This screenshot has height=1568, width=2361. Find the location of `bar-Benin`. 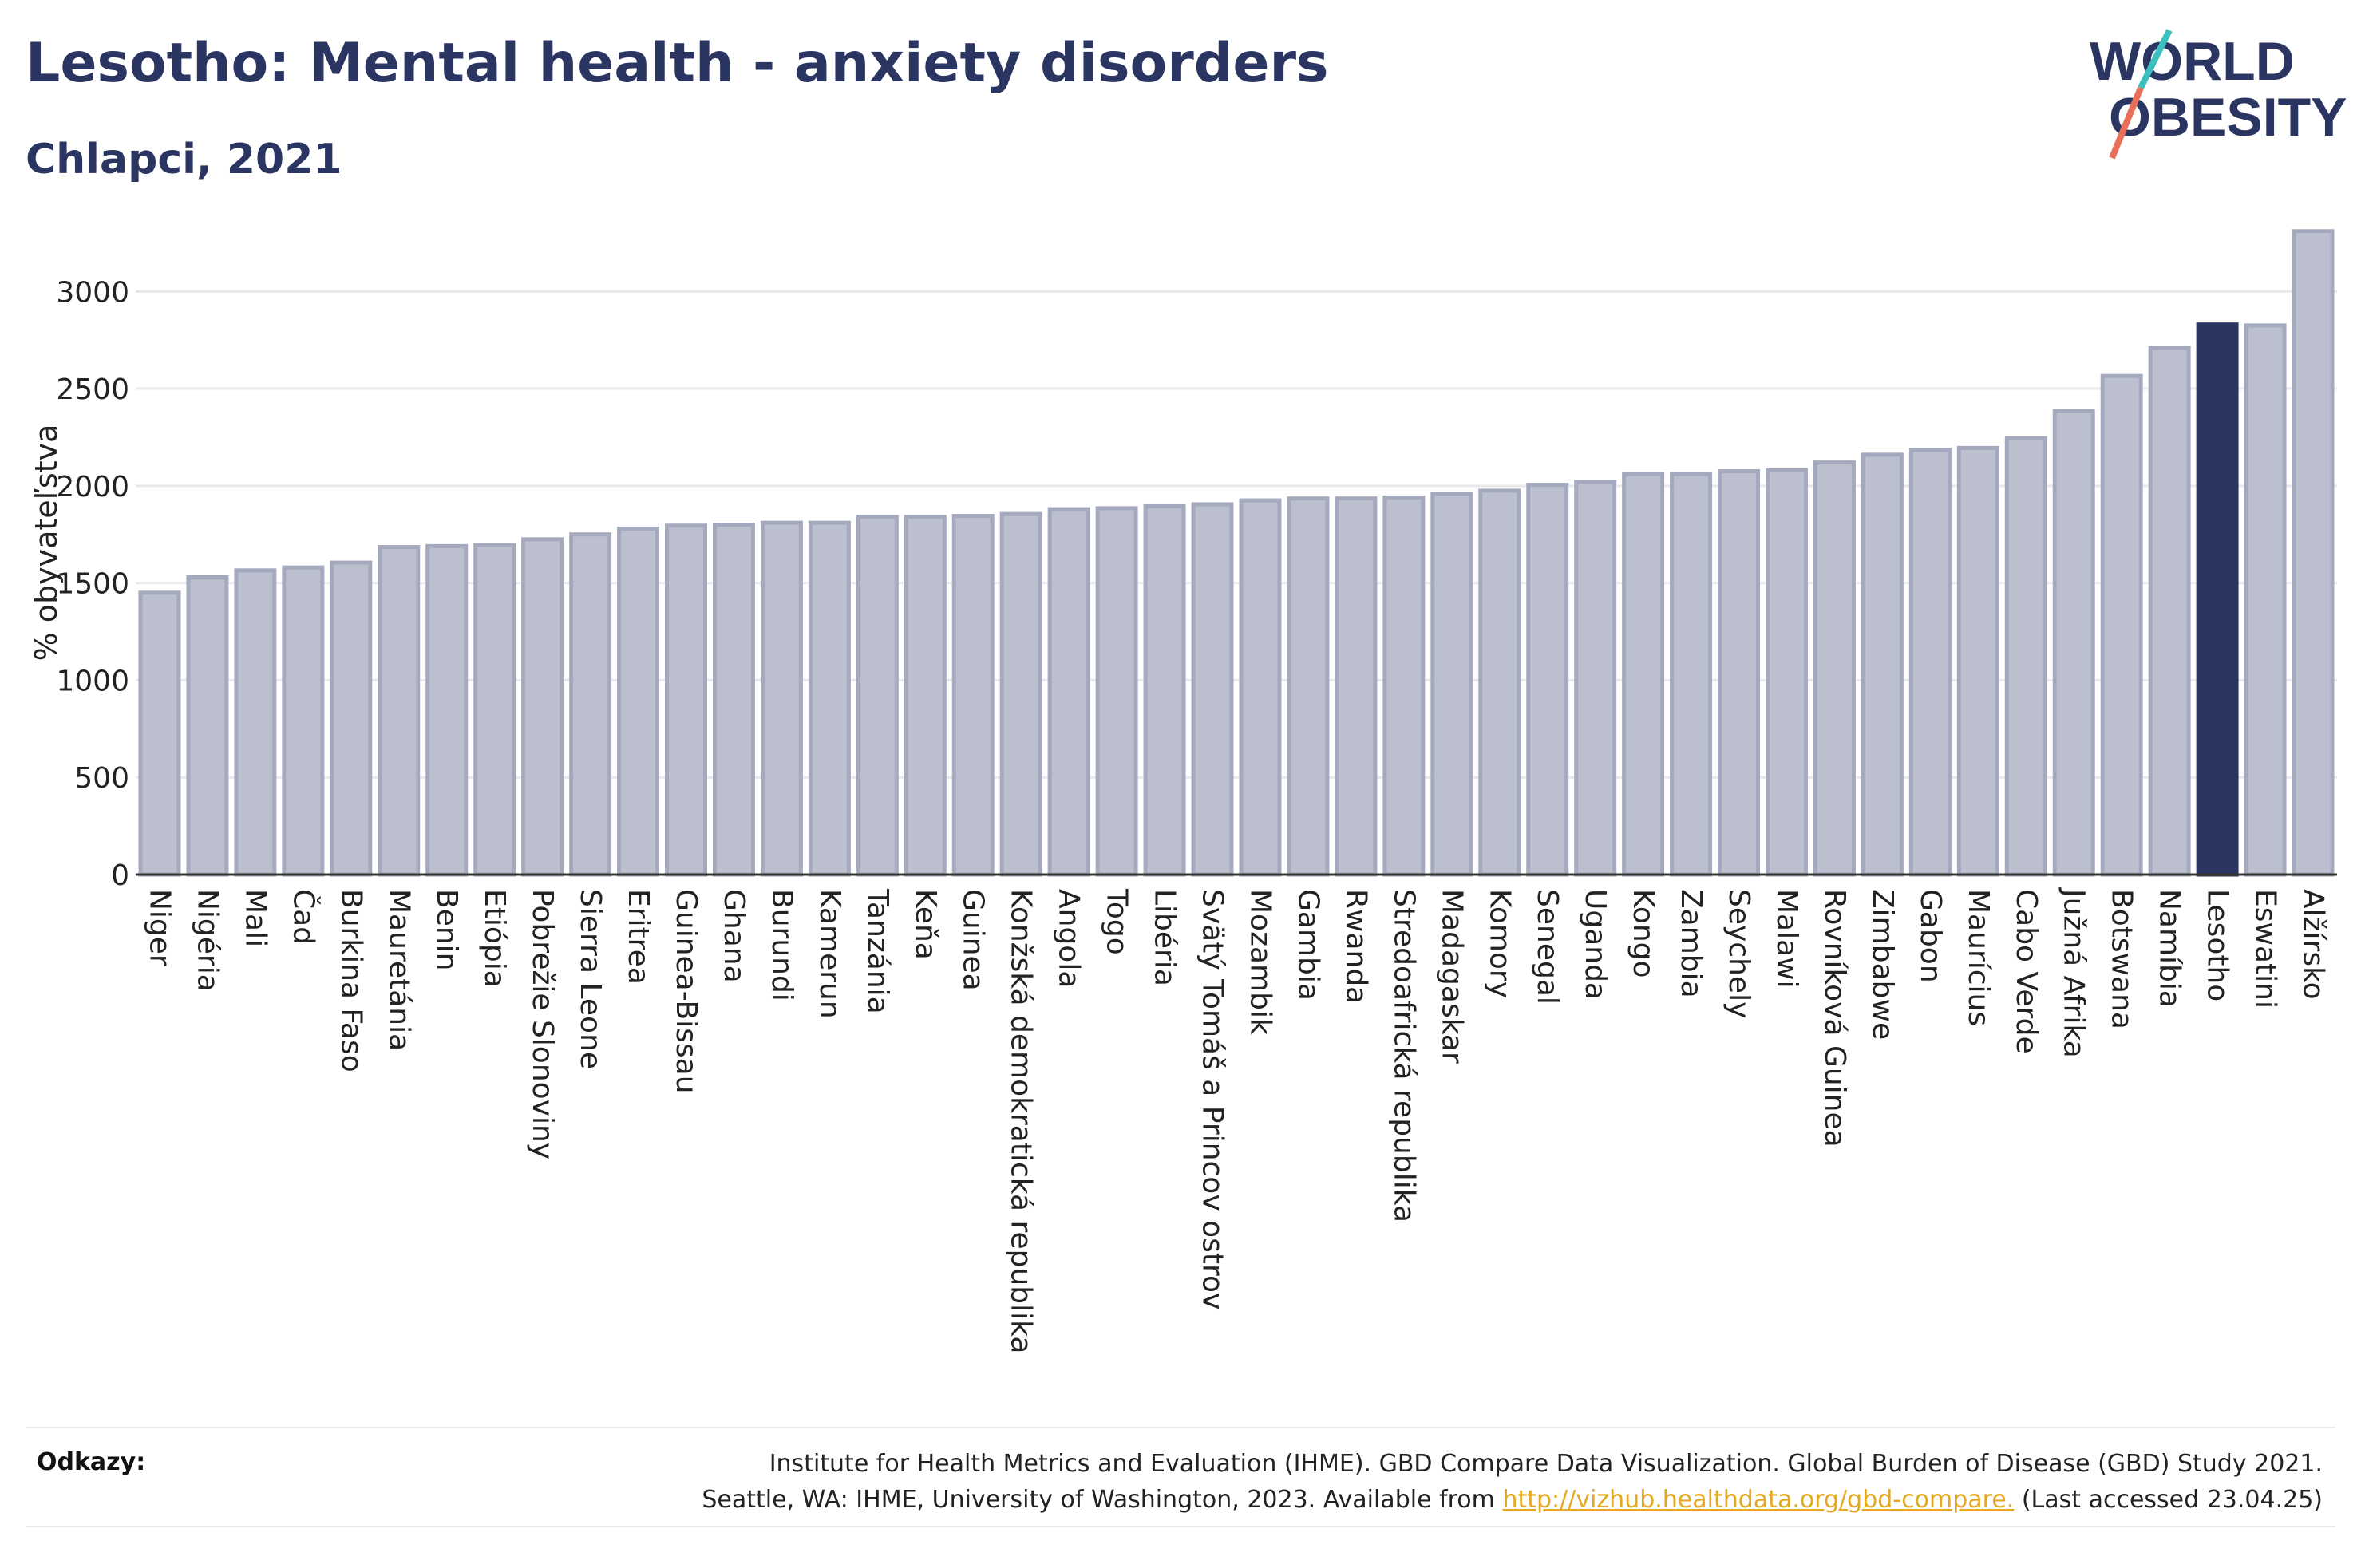

bar-Benin is located at coordinates (447, 710).